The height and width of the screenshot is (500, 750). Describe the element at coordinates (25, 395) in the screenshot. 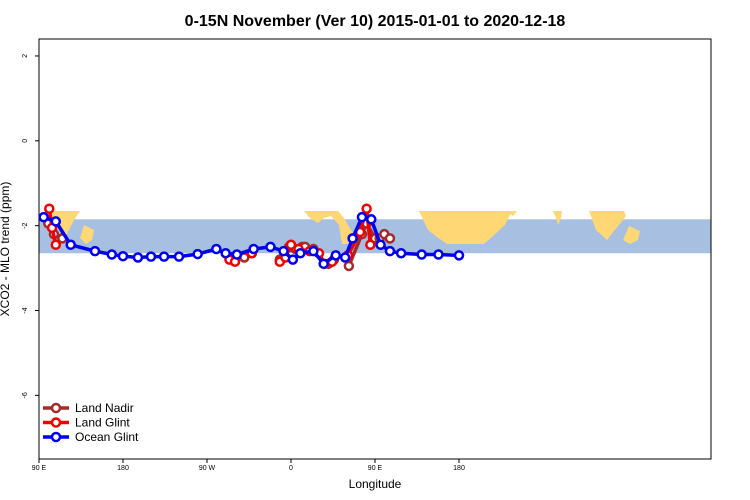

I see `y-tick-label: -6` at that location.